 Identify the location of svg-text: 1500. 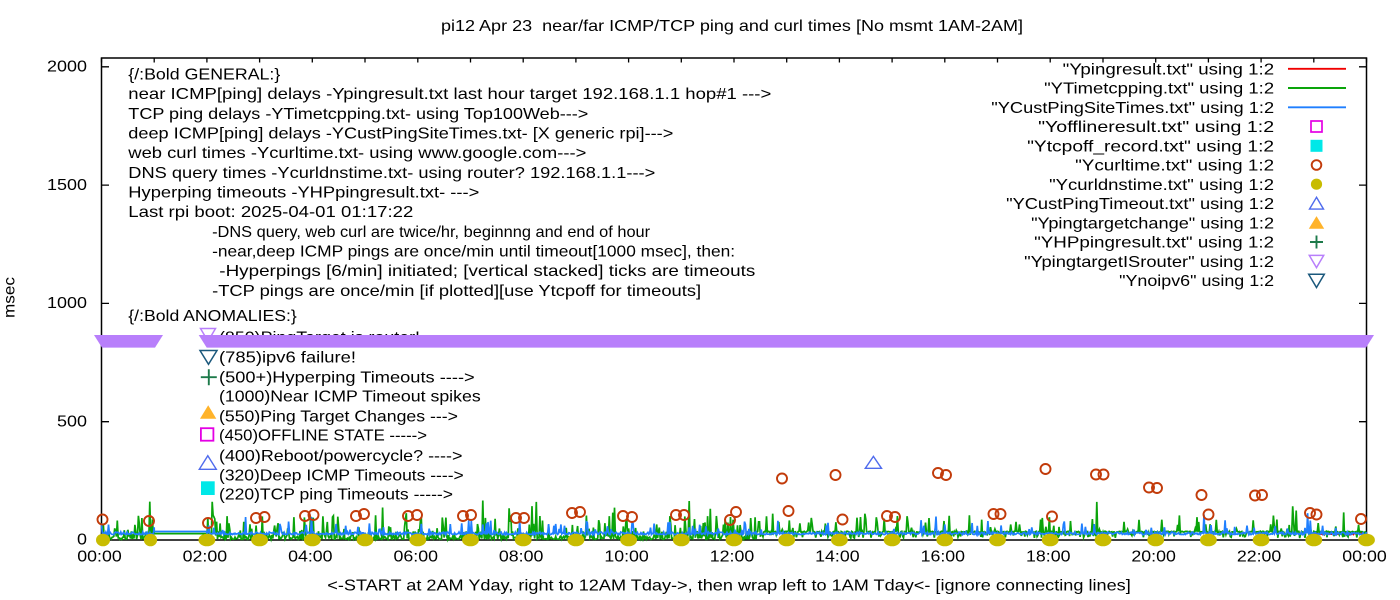
(67, 185).